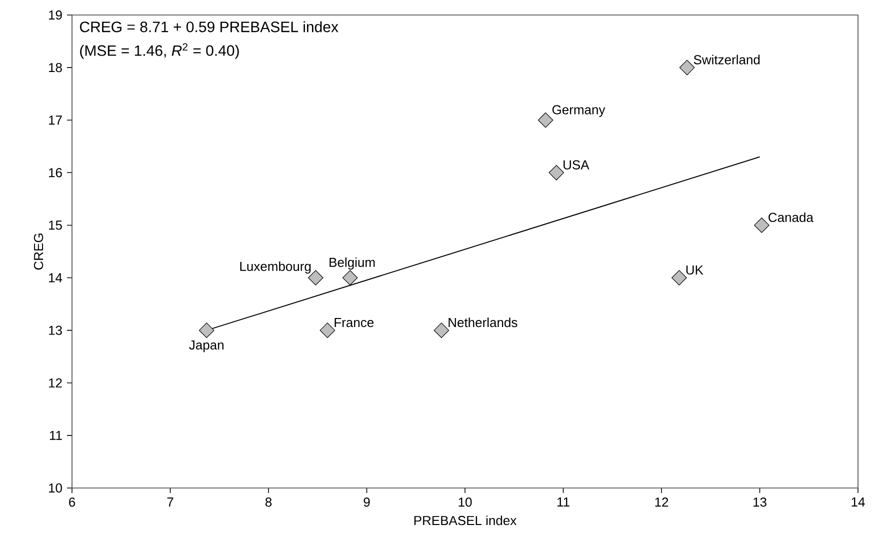 The width and height of the screenshot is (873, 545). Describe the element at coordinates (563, 502) in the screenshot. I see `x-tick-label: 11` at that location.